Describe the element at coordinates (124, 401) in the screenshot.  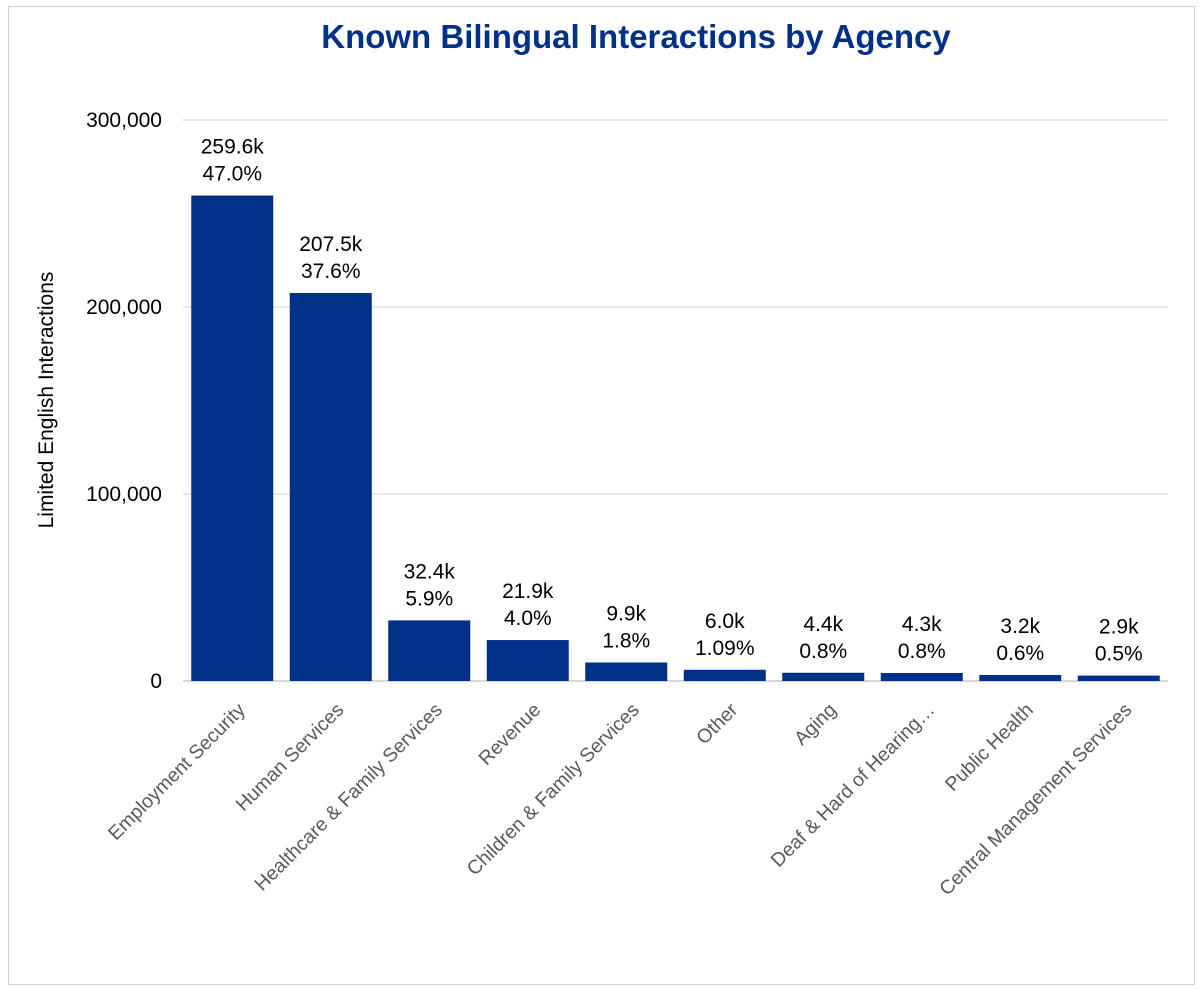
I see `y-axis-ticks: 0 100,000 200,000 300,000` at that location.